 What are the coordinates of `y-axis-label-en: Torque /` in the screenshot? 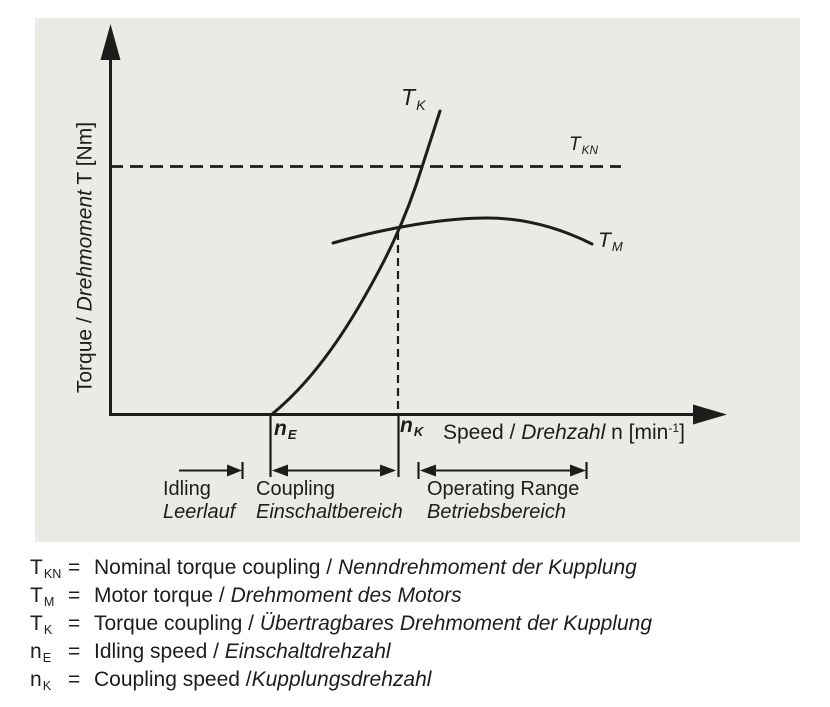 It's located at (85, 352).